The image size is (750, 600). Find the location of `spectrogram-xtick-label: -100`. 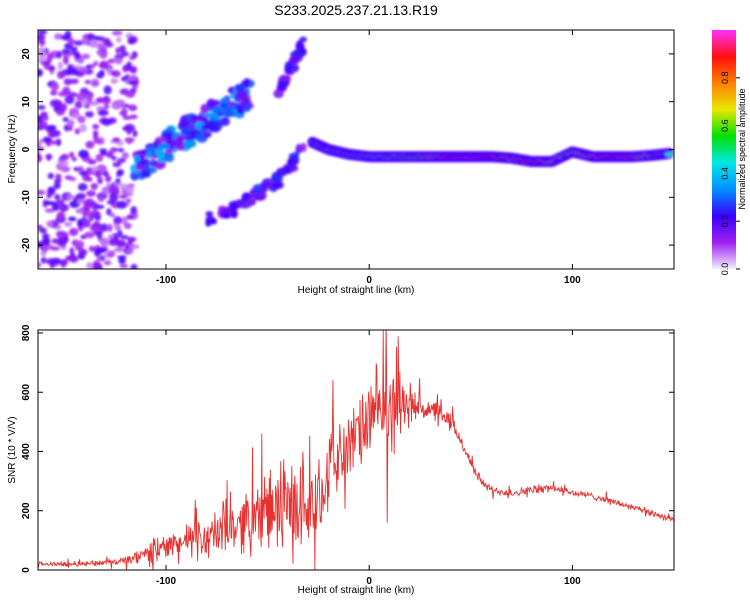

spectrogram-xtick-label: -100 is located at coordinates (166, 280).